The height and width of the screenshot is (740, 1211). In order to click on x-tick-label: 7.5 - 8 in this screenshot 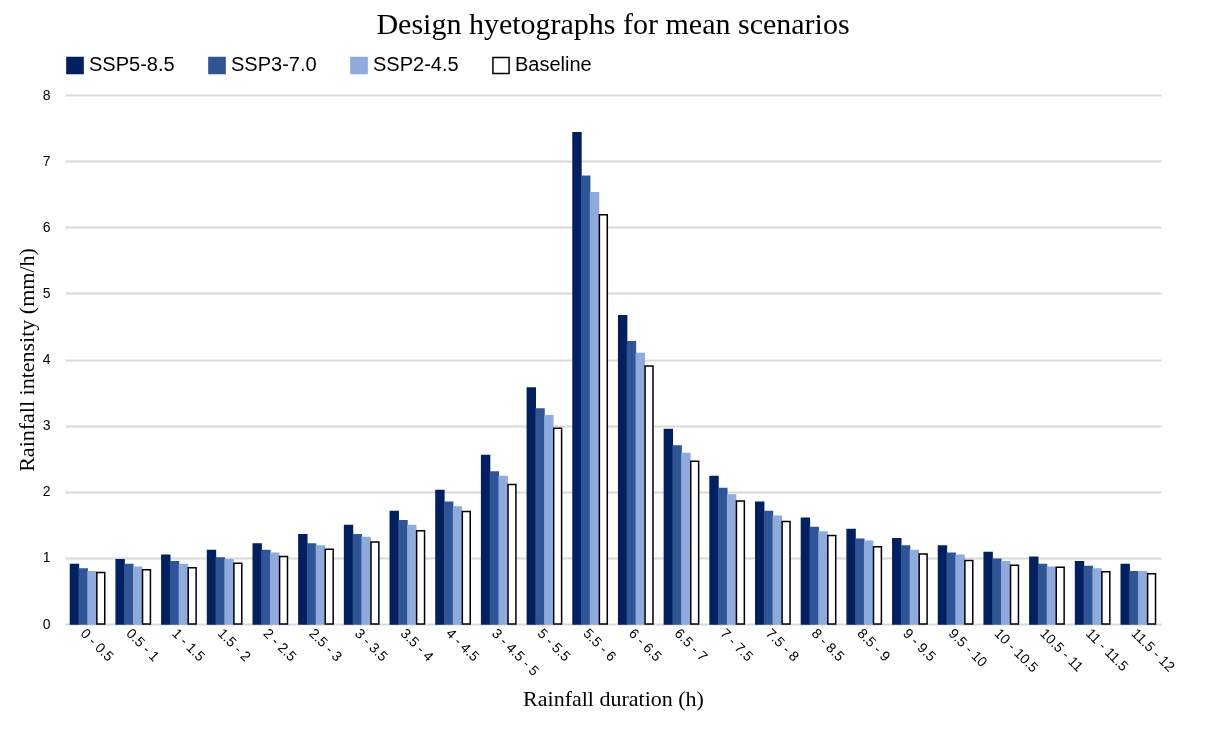, I will do `click(783, 645)`.